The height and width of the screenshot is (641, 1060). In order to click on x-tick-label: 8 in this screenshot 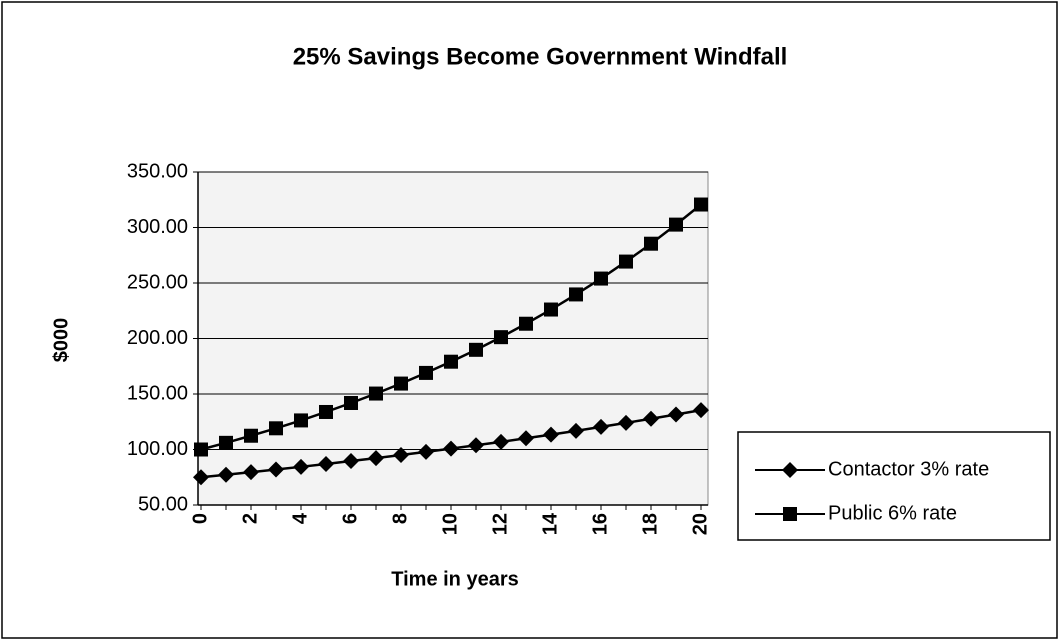, I will do `click(400, 518)`.